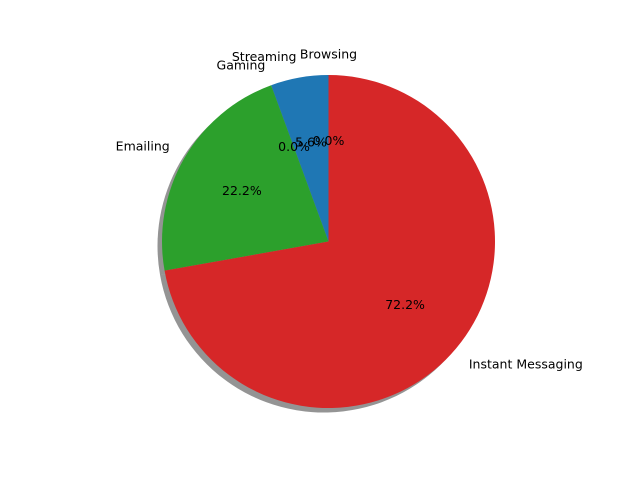 The image size is (640, 480). What do you see at coordinates (526, 364) in the screenshot?
I see `slice-label-instant-messaging: Instant Messaging` at bounding box center [526, 364].